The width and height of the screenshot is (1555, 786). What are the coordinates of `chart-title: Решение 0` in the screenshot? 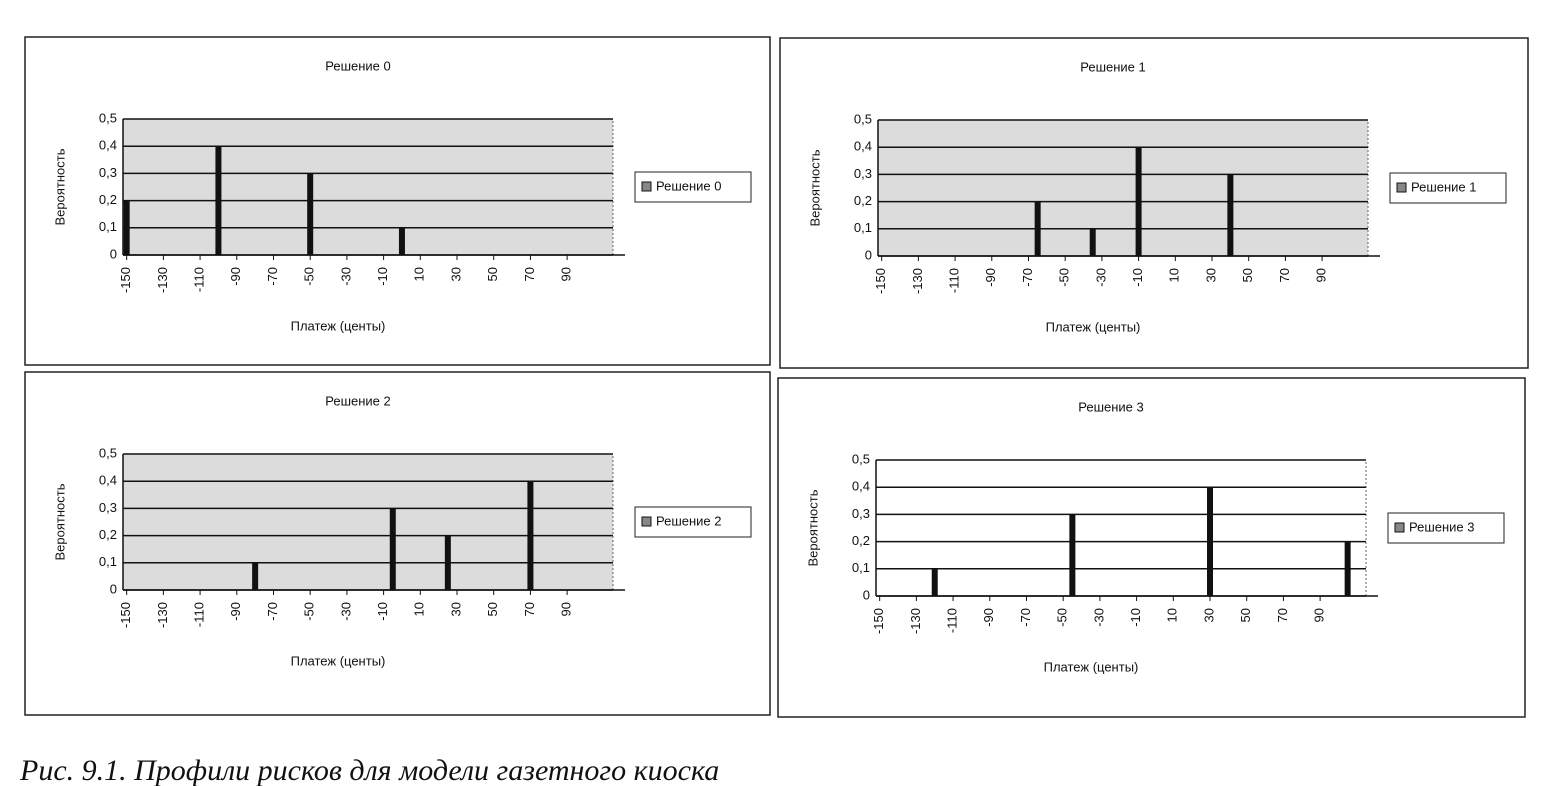 It's located at (358, 65).